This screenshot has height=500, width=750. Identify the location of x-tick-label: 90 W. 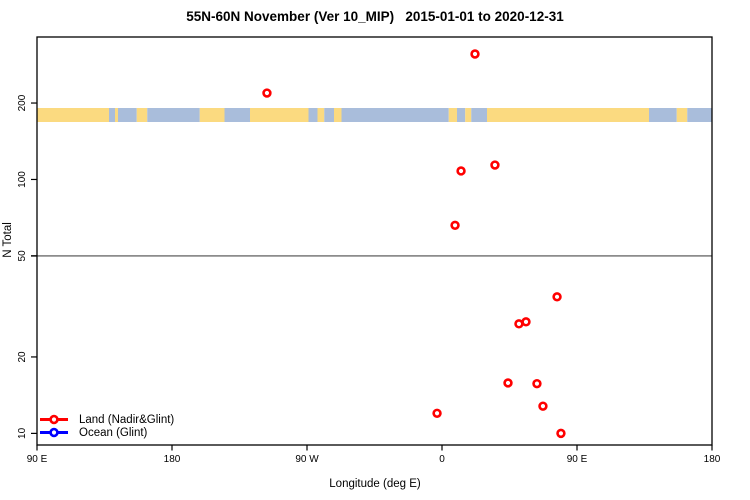
(307, 459).